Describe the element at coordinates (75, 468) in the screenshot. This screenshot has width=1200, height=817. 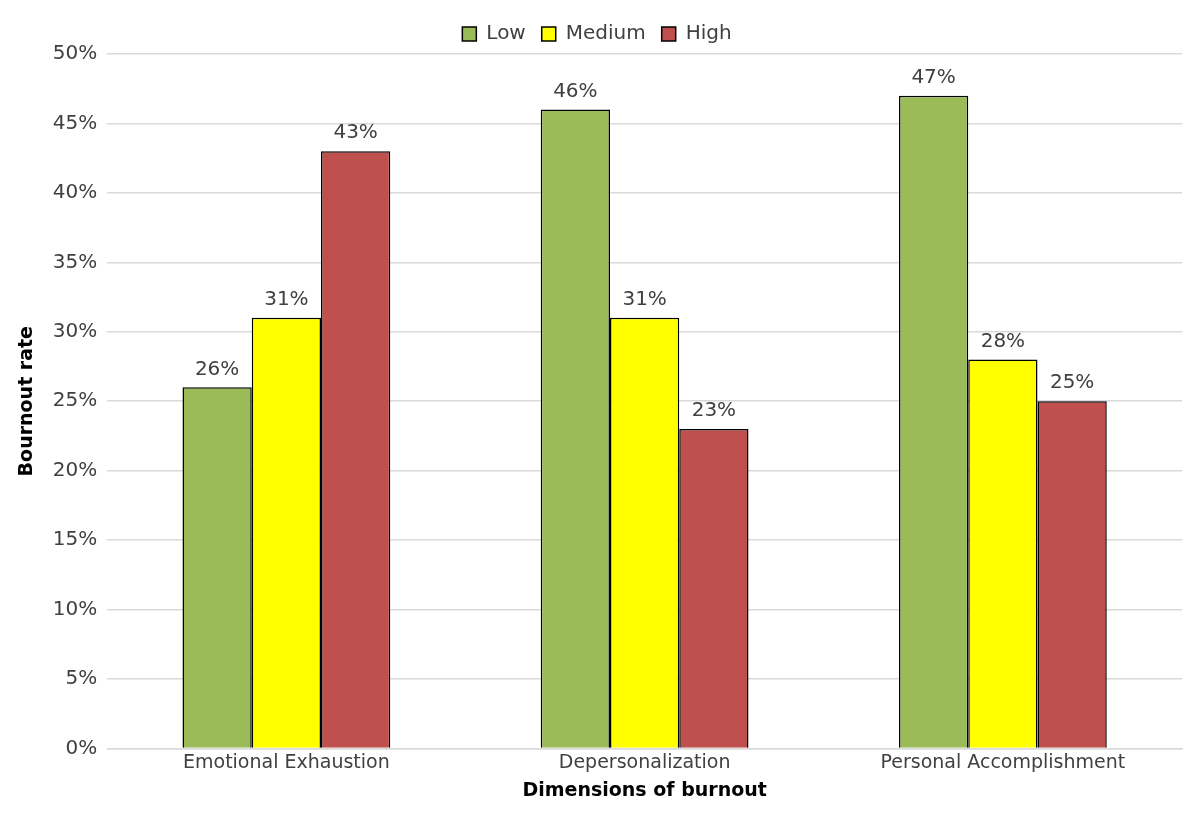
I see `y-tick-label: 20%` at that location.